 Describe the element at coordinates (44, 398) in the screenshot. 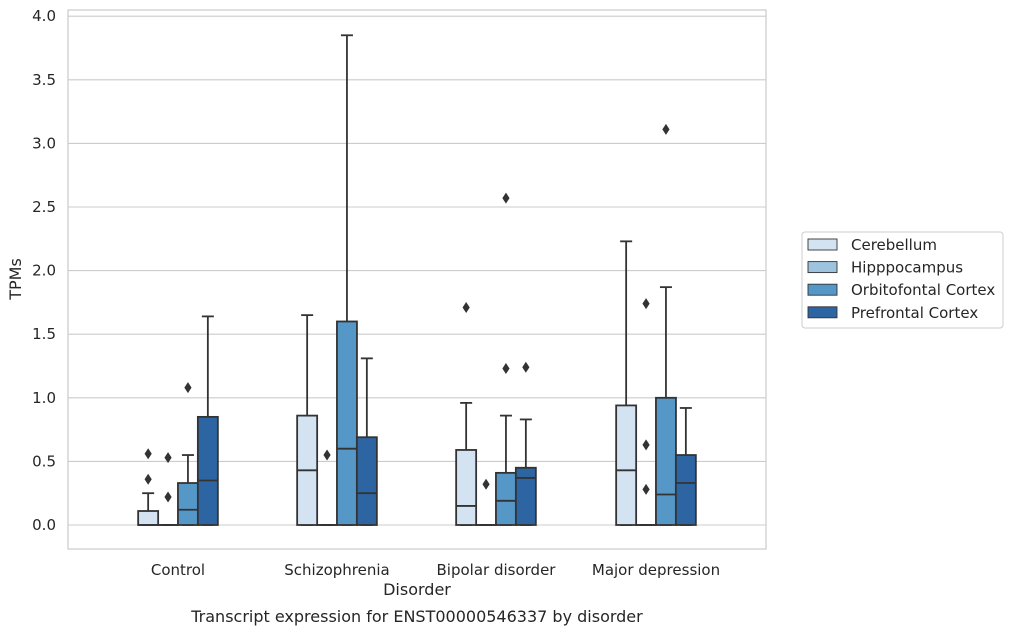

I see `y-tick-label: 1.0` at that location.